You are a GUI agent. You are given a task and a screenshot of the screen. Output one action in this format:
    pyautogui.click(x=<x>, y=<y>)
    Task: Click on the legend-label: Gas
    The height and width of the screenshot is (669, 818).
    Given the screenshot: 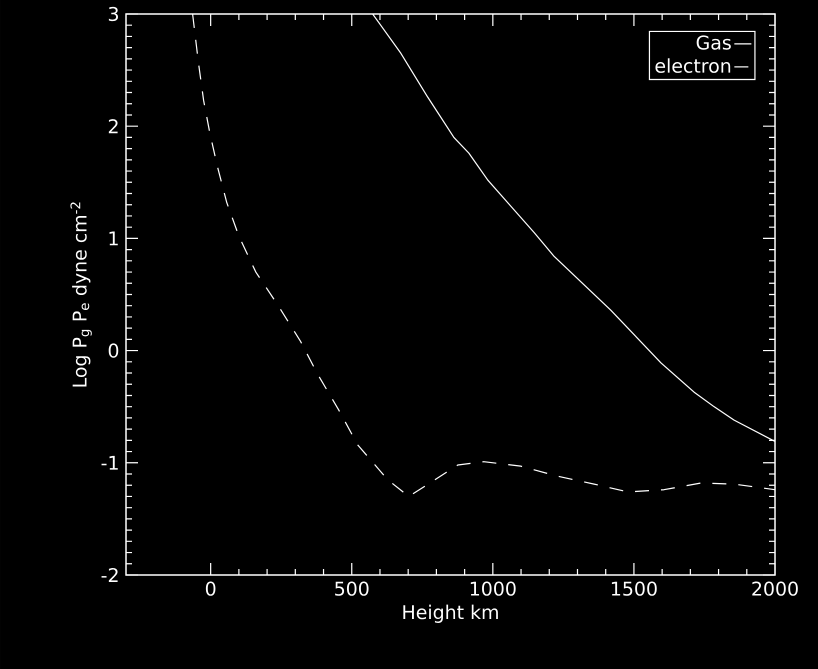 What is the action you would take?
    pyautogui.click(x=713, y=42)
    